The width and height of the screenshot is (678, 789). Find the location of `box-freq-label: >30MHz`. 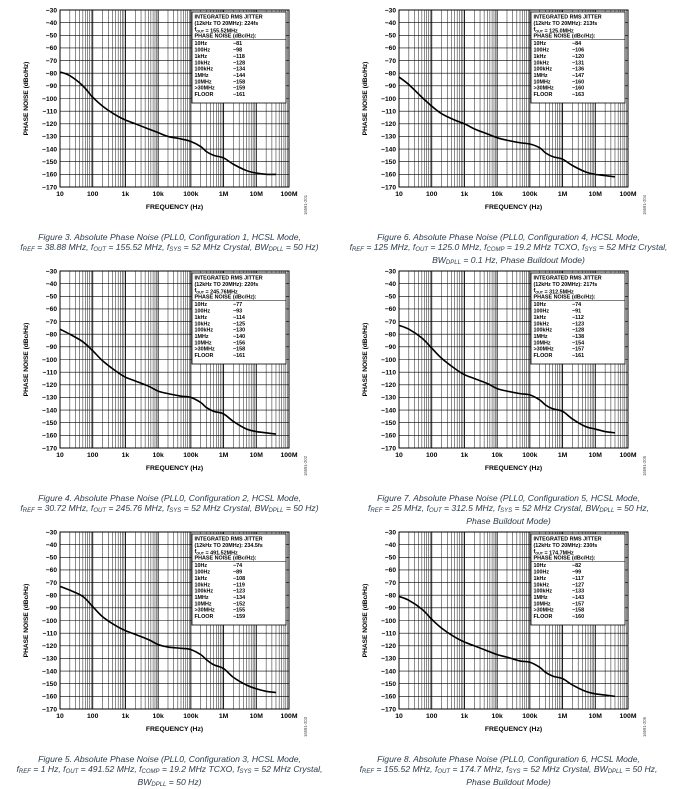

box-freq-label: >30MHz is located at coordinates (205, 350).